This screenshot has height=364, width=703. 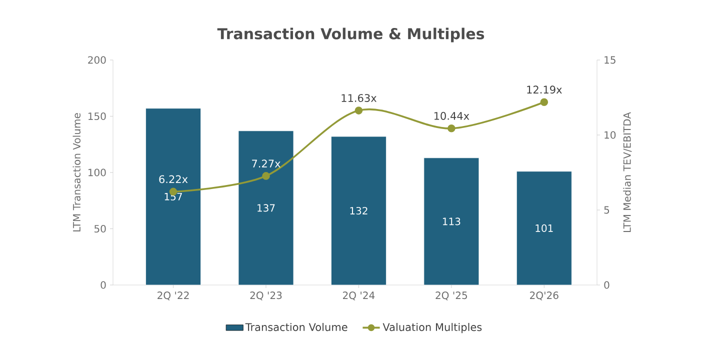 I want to click on data-label: 137, so click(x=266, y=208).